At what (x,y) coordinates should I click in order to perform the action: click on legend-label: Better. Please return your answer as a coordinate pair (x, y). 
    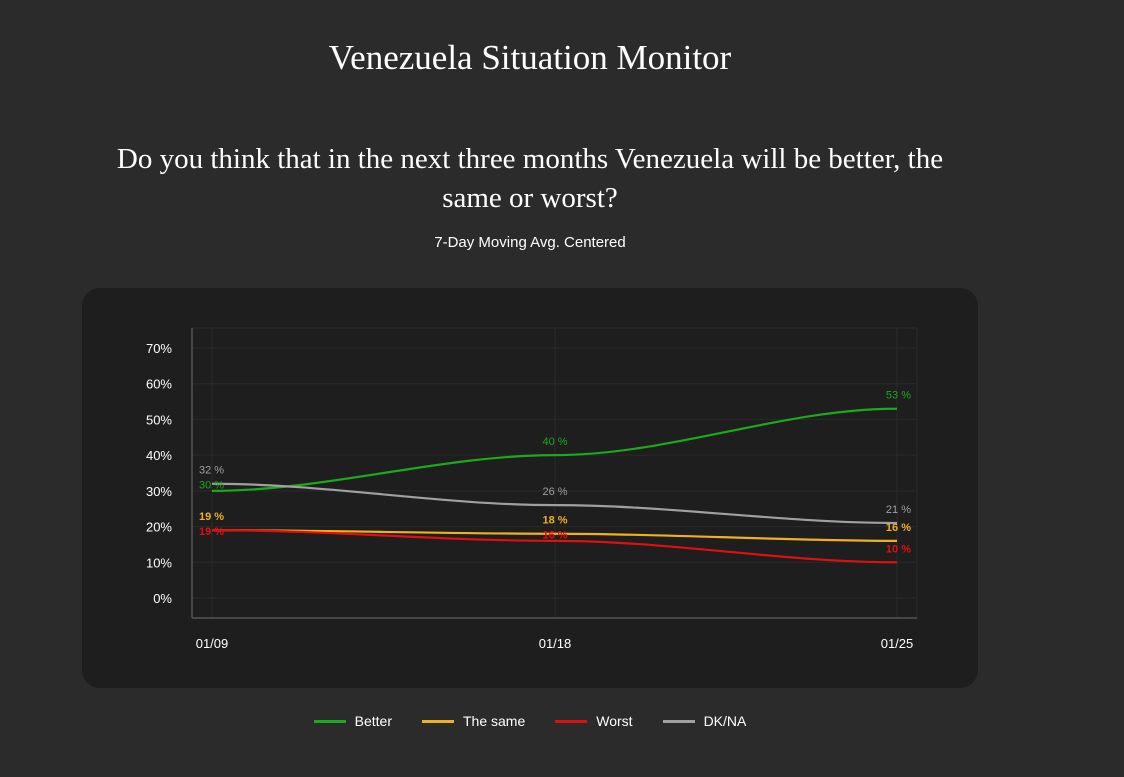
    Looking at the image, I should click on (373, 721).